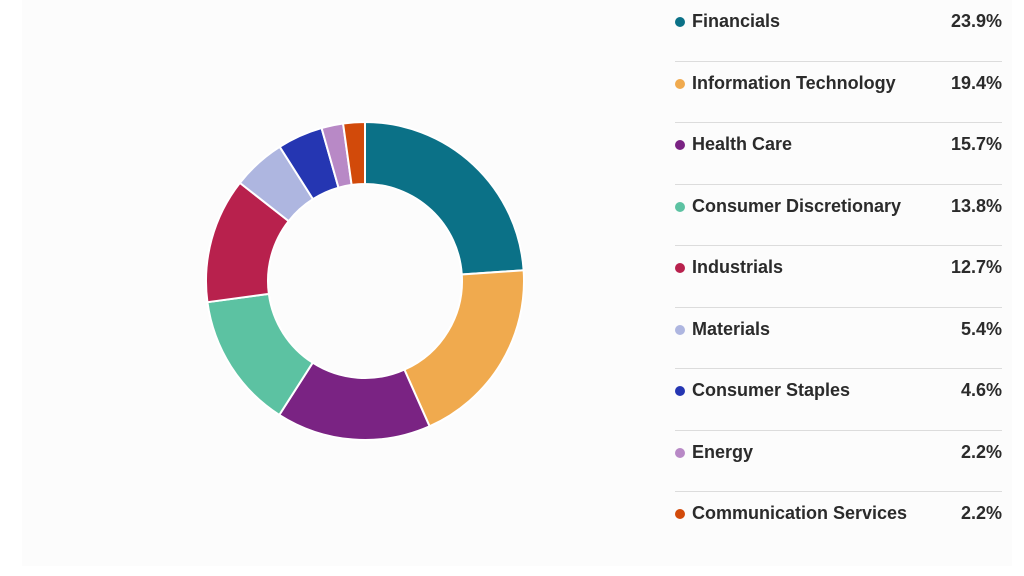  I want to click on legend-label: Energy, so click(723, 451).